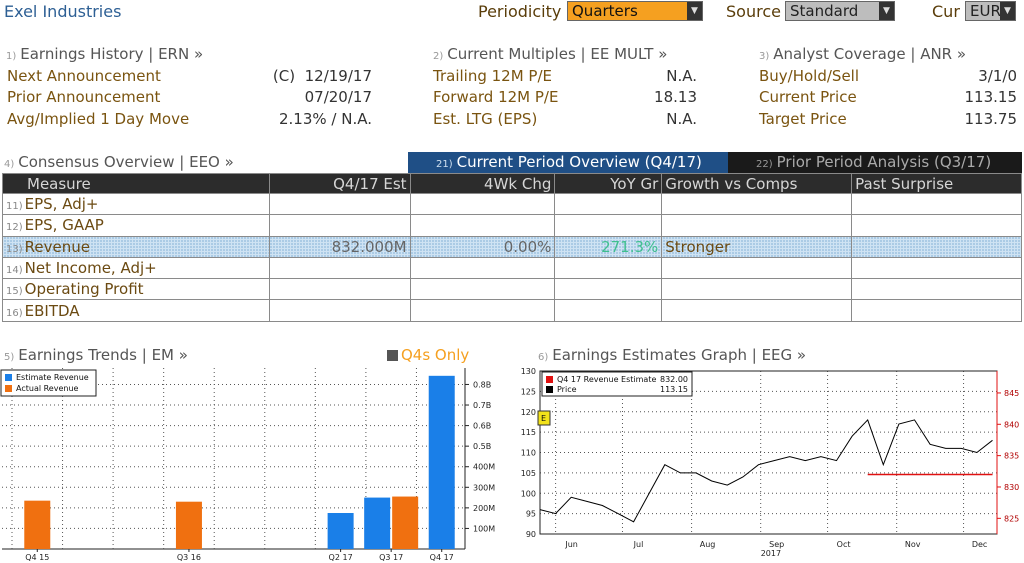 The height and width of the screenshot is (563, 1024). I want to click on next-announcement-label: Next Announcement, so click(84, 76).